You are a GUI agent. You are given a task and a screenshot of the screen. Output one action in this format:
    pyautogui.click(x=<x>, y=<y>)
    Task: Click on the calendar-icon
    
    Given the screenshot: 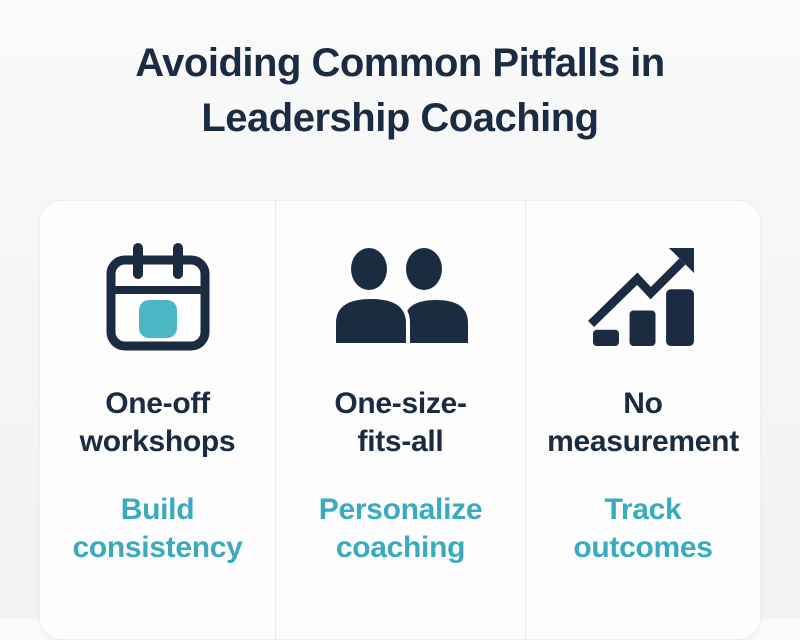 What is the action you would take?
    pyautogui.click(x=158, y=297)
    